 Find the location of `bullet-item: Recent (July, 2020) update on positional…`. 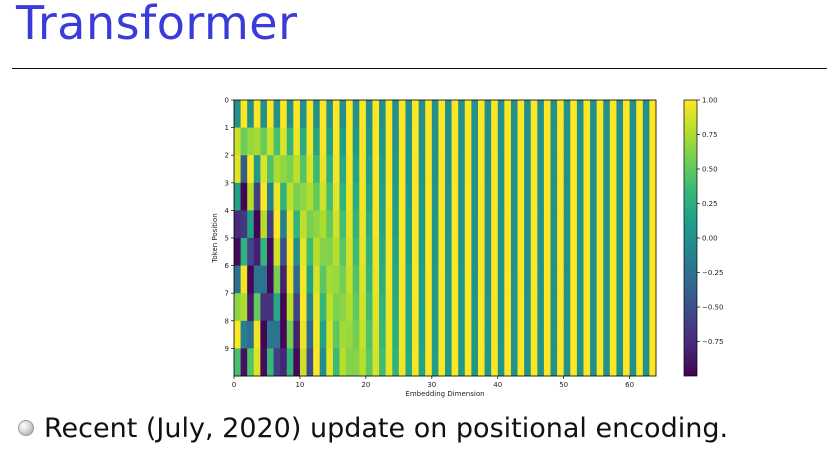

bullet-item: Recent (July, 2020) update on positional… is located at coordinates (373, 428).